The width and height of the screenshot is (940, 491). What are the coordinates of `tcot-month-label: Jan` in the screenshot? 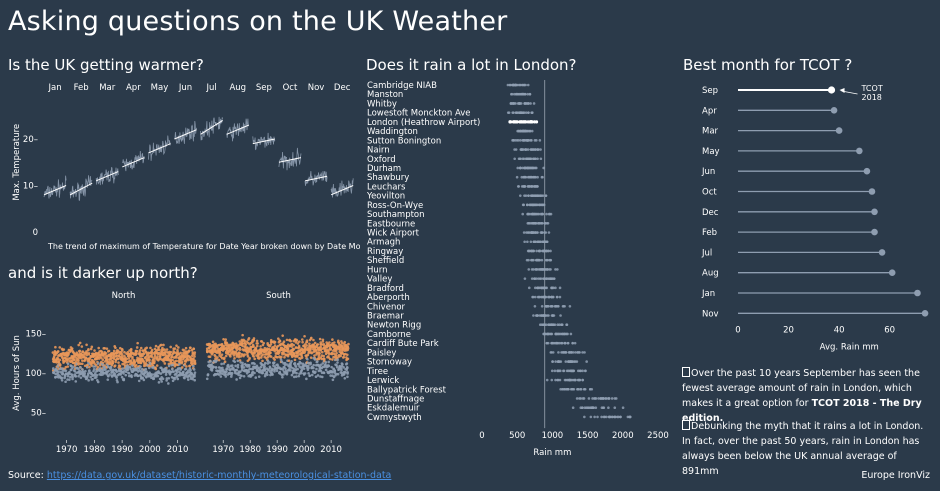 It's located at (708, 294).